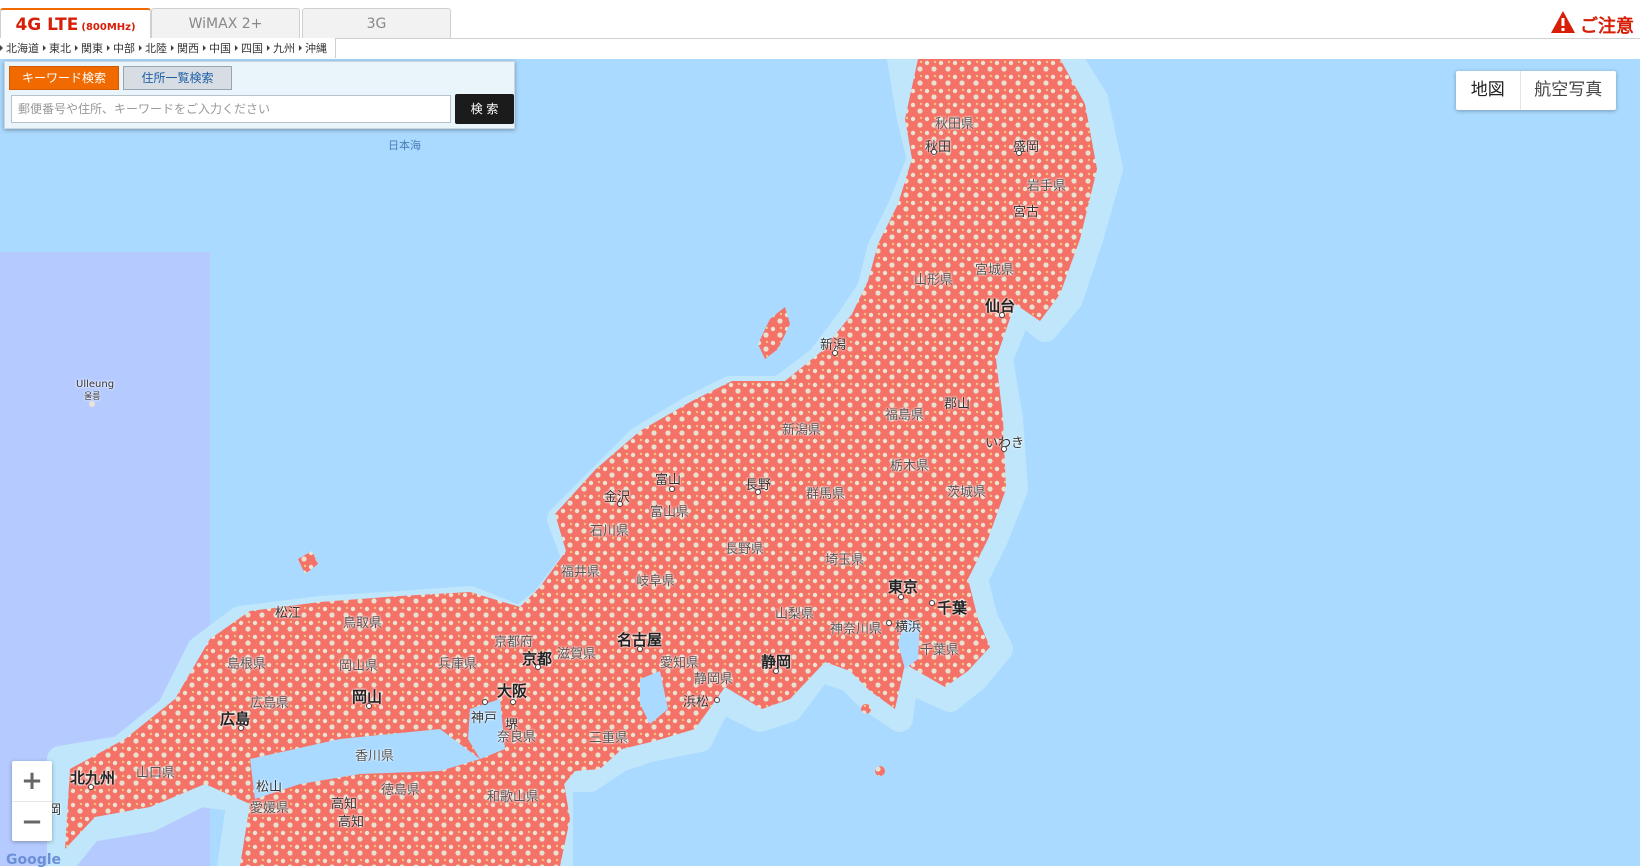  Describe the element at coordinates (484, 109) in the screenshot. I see `search-button: 検 索` at that location.